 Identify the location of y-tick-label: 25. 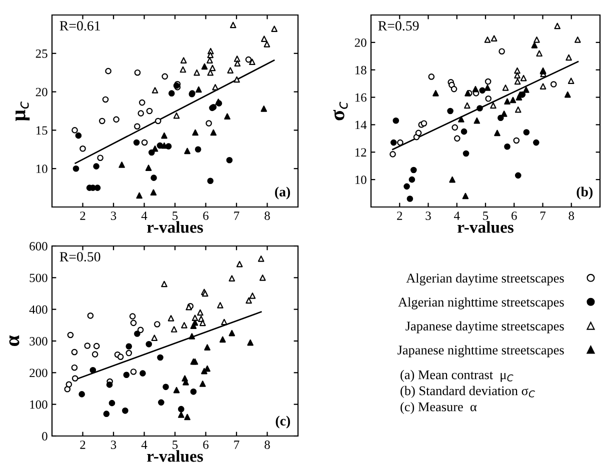
(42, 53).